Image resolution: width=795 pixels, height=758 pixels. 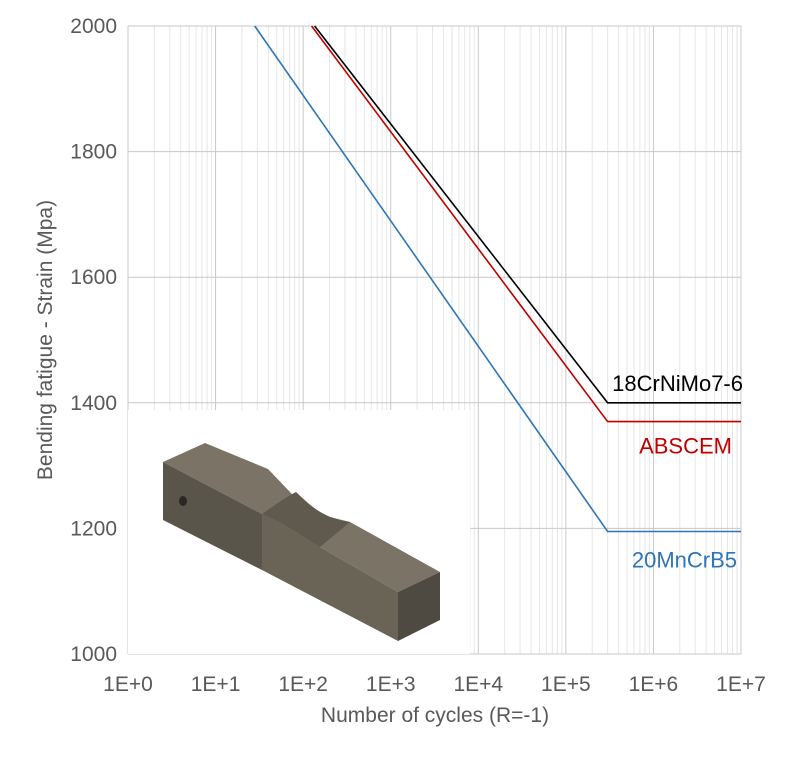 I want to click on y-tick-label: 1000, so click(x=93, y=654).